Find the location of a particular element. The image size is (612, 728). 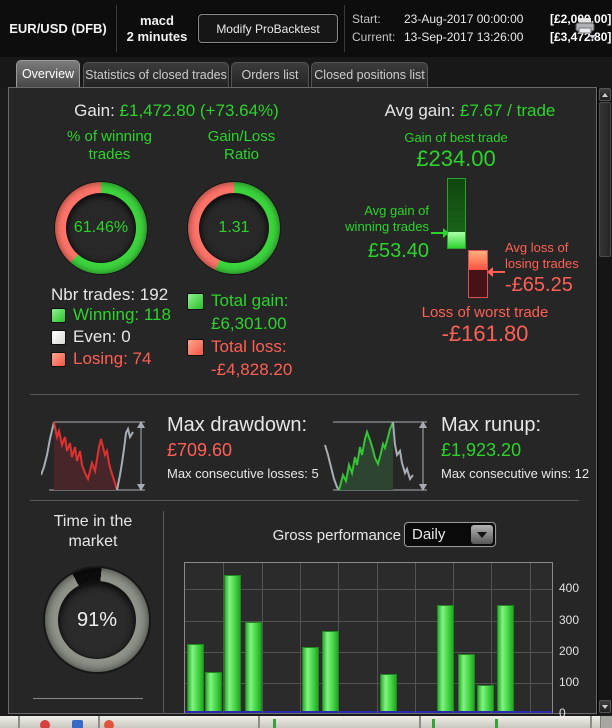

total-gain-value: £6,301.00 is located at coordinates (249, 323).